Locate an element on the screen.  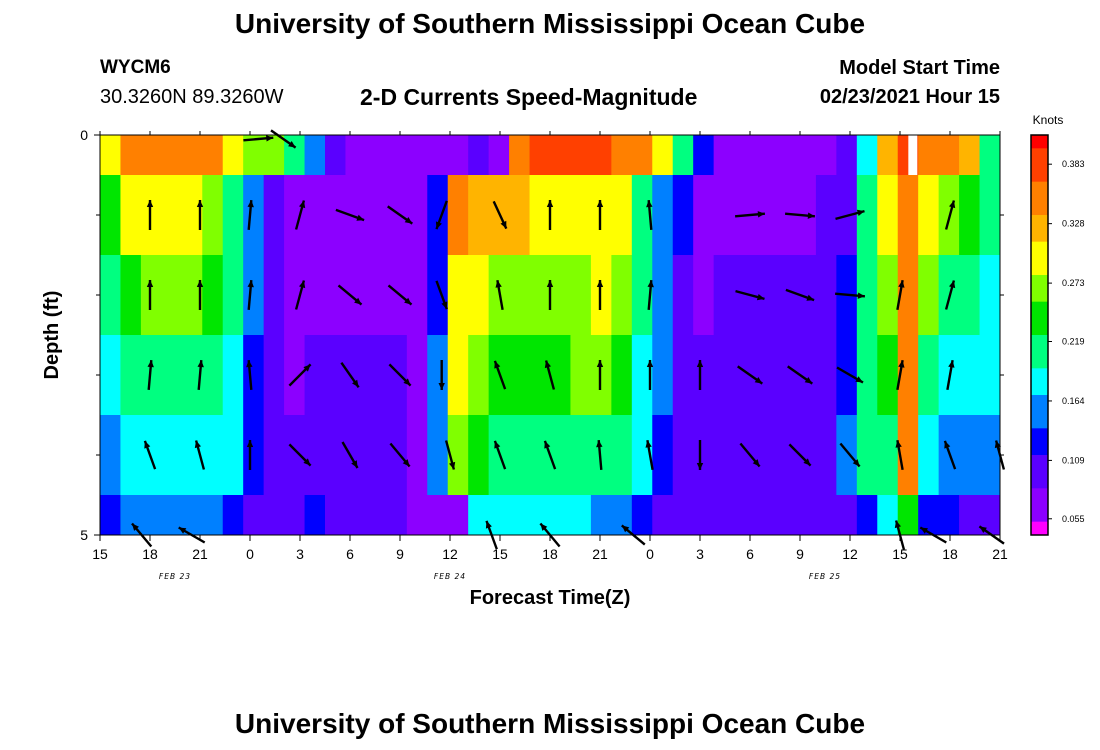
colorbar-title: Knots is located at coordinates (1048, 120).